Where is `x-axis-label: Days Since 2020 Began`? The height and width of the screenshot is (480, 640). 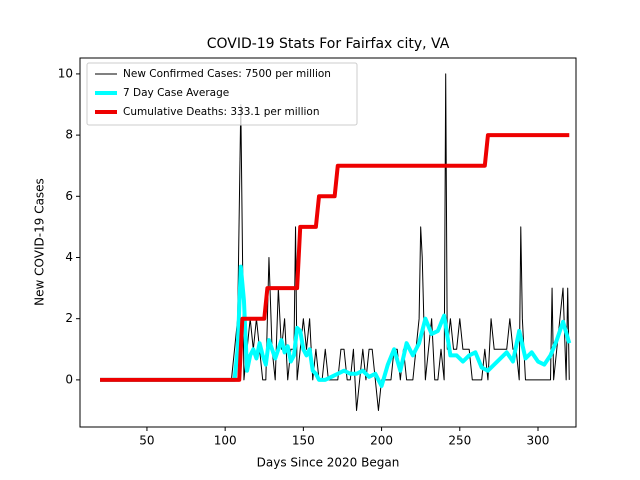 x-axis-label: Days Since 2020 Began is located at coordinates (328, 463).